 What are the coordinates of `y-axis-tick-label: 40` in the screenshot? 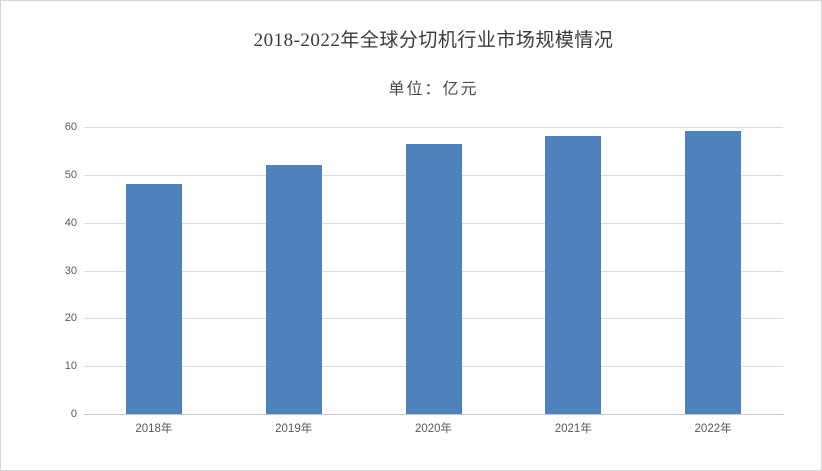 It's located at (70, 222).